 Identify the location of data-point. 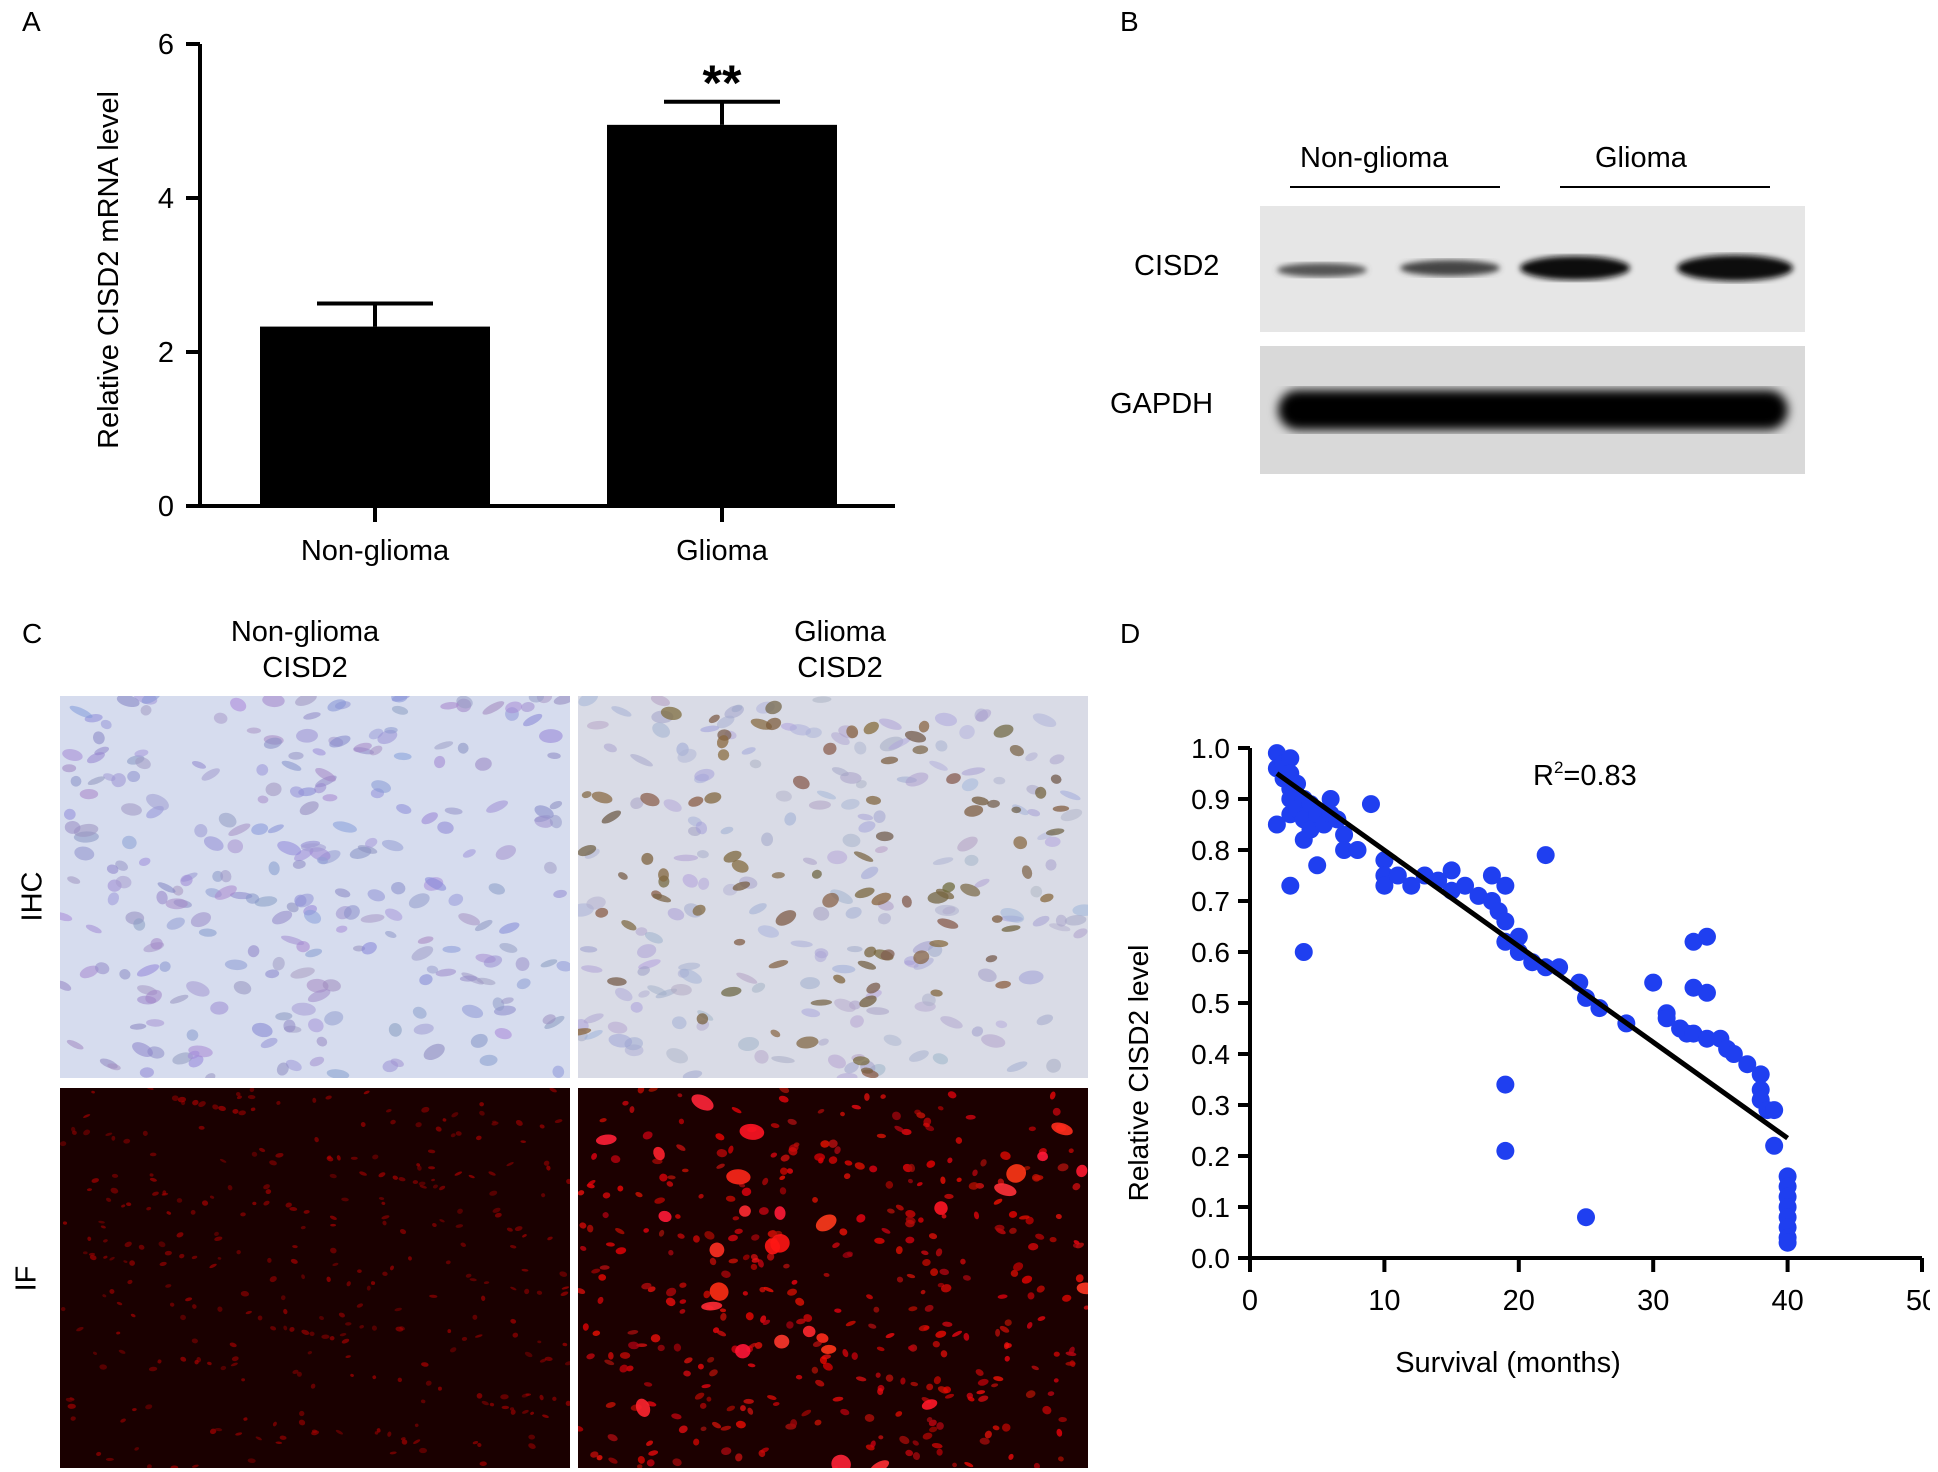
(1760, 1074).